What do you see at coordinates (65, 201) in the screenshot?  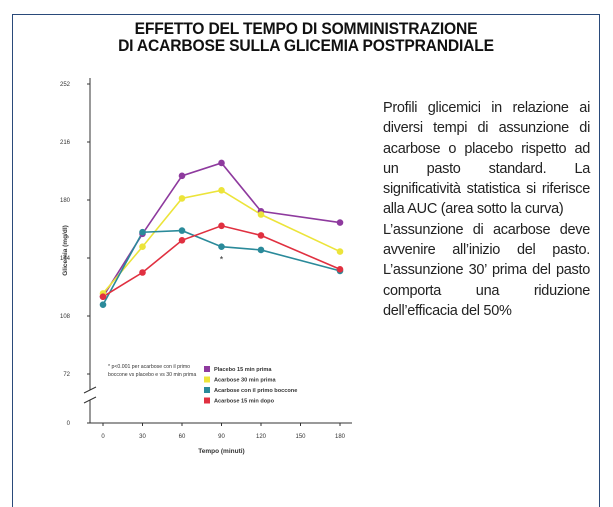 I see `y-tick-label: 180` at bounding box center [65, 201].